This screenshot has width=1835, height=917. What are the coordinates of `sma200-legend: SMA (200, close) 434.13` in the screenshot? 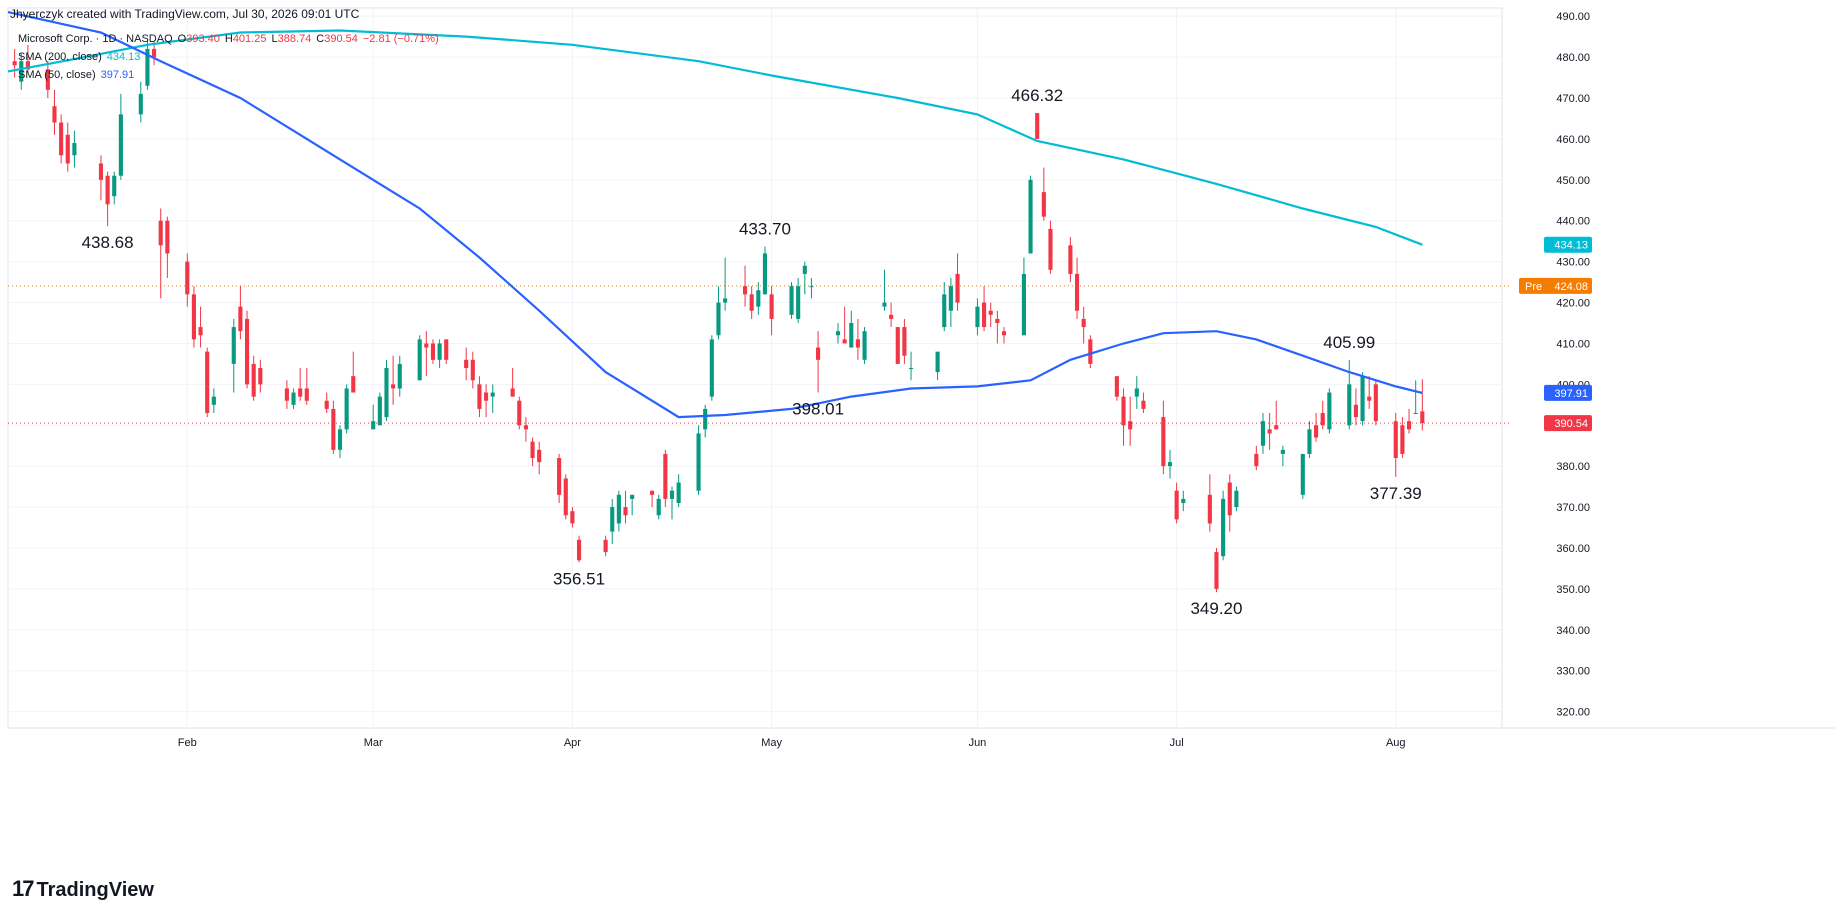 It's located at (81, 57).